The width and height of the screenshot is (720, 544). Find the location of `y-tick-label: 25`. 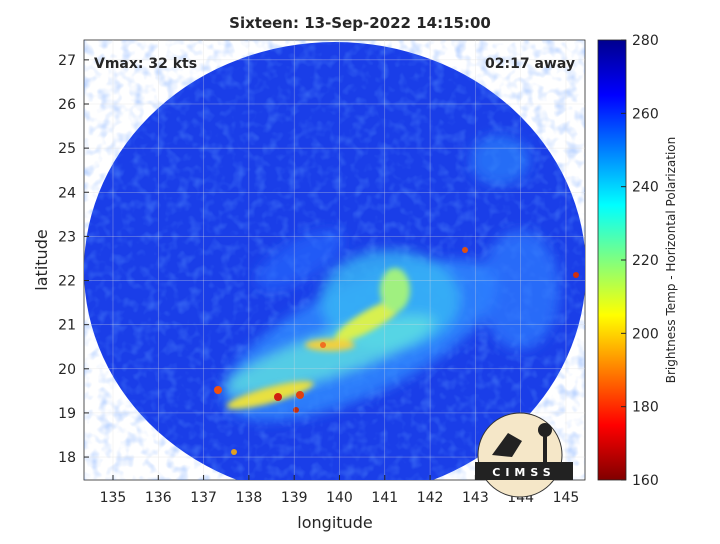

y-tick-label: 25 is located at coordinates (67, 149).